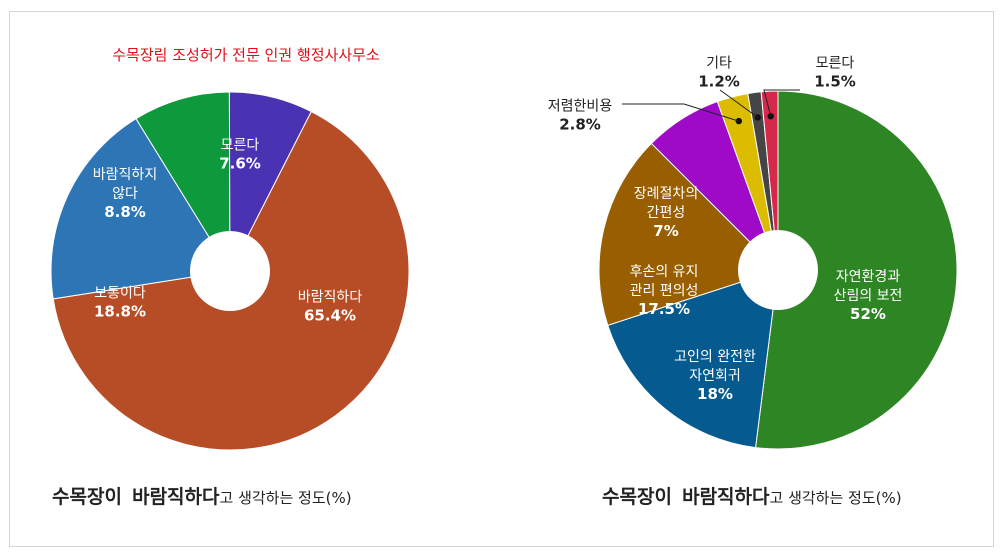 The image size is (1003, 557). What do you see at coordinates (719, 82) in the screenshot?
I see `slice-label-6-value: 1.2%` at bounding box center [719, 82].